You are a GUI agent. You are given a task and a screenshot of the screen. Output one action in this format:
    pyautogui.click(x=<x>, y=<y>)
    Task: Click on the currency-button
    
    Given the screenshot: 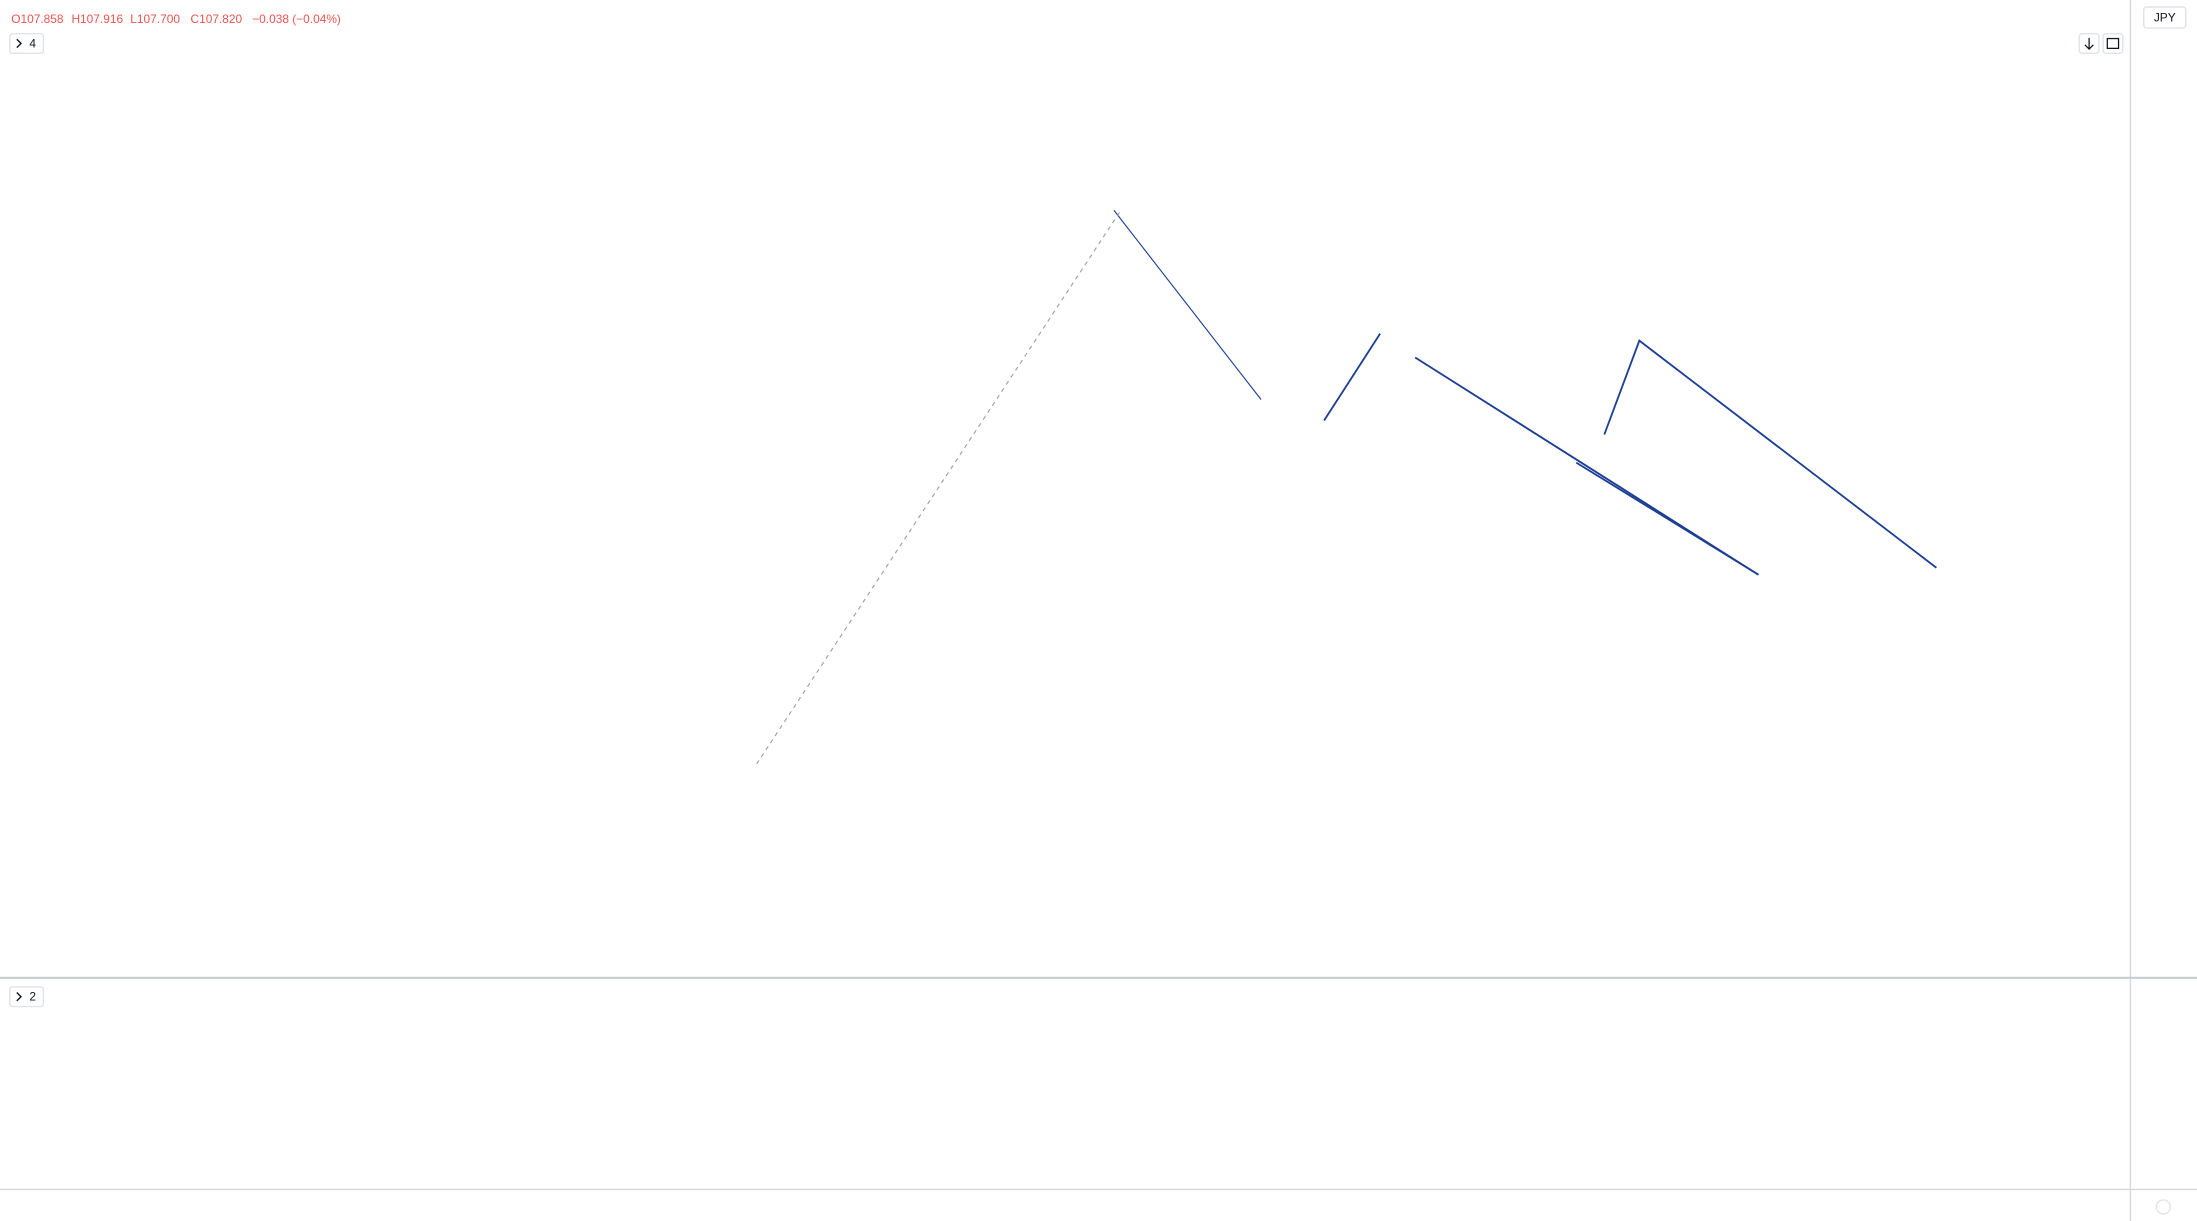 What is the action you would take?
    pyautogui.click(x=2165, y=17)
    